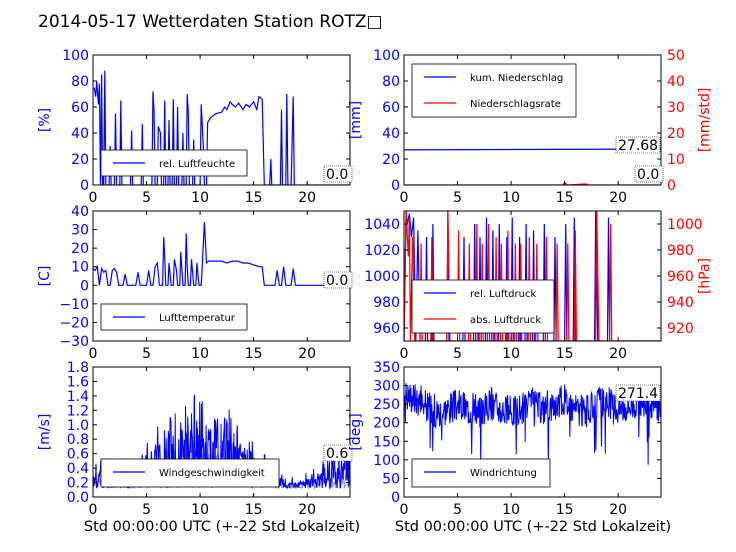 The width and height of the screenshot is (736, 552). What do you see at coordinates (197, 164) in the screenshot?
I see `legend-label: rel. Luftfeuchte` at bounding box center [197, 164].